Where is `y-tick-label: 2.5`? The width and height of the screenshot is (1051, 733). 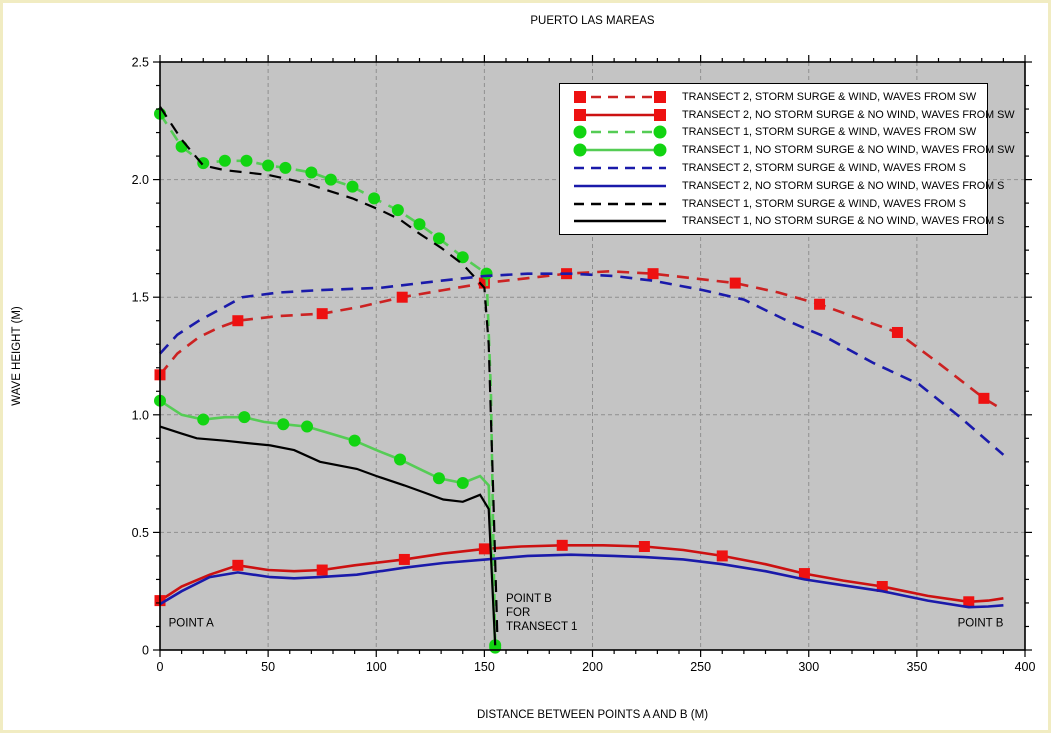
y-tick-label: 2.5 is located at coordinates (140, 63).